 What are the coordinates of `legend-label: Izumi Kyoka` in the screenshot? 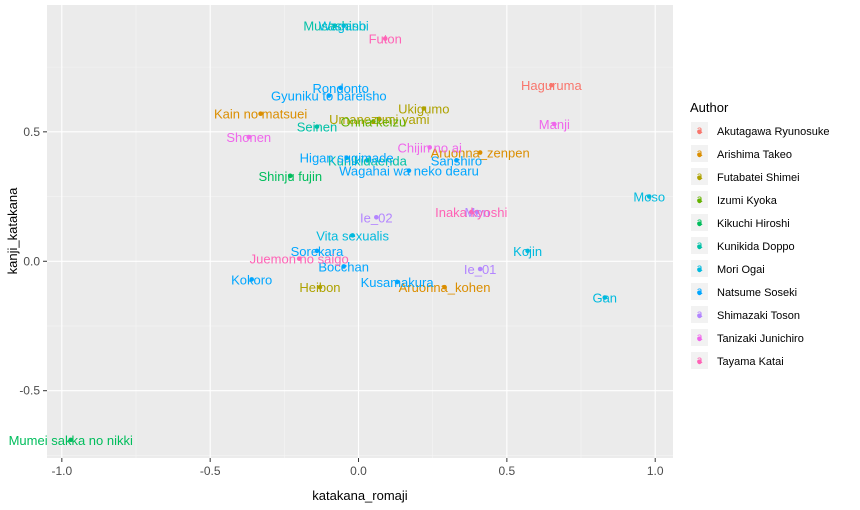 It's located at (747, 201).